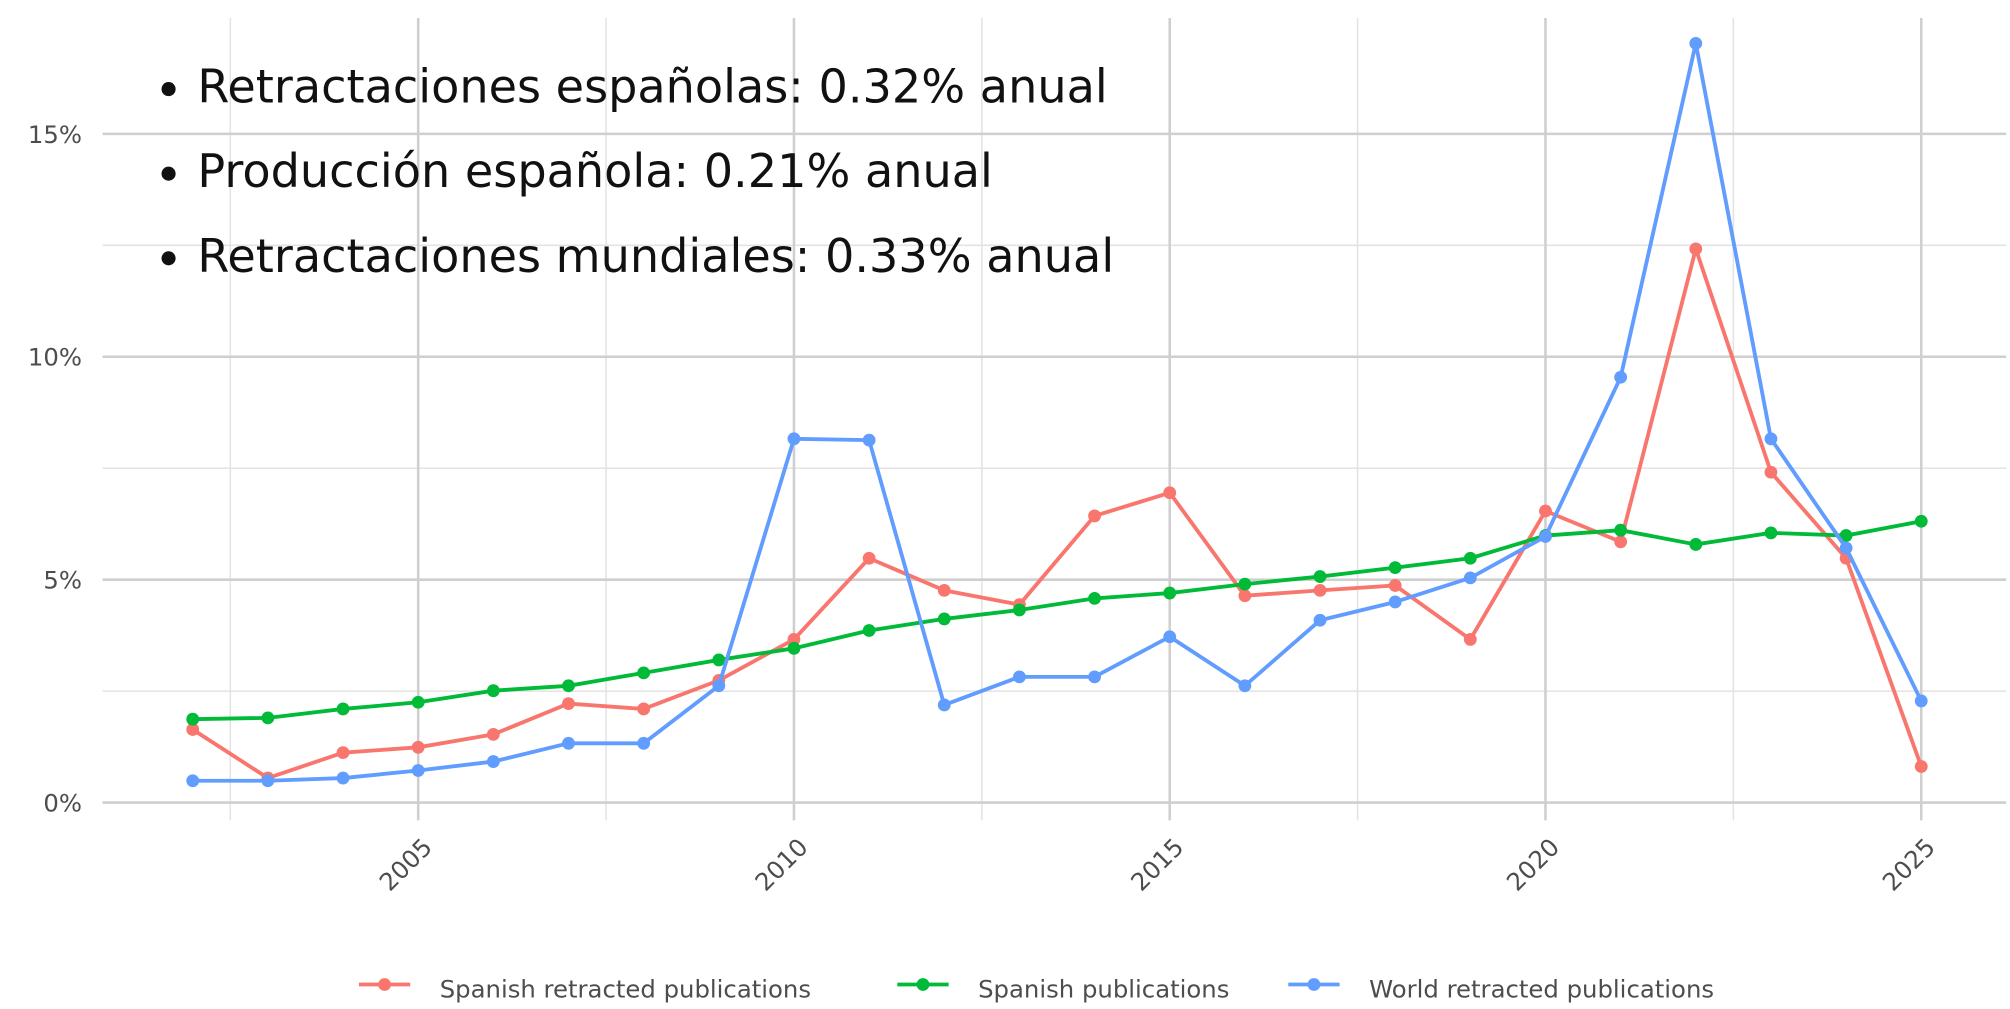 This screenshot has width=2010, height=1009. What do you see at coordinates (658, 173) in the screenshot?
I see `annotation: Producción española: 0.21% anual` at bounding box center [658, 173].